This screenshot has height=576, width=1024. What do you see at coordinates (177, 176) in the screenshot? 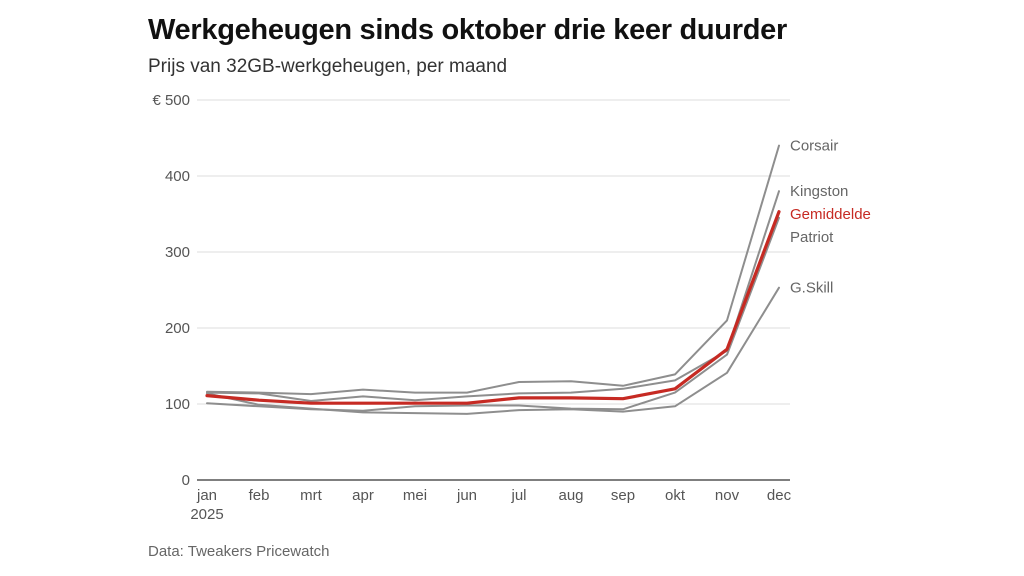
I see `y-tick-label: 400` at bounding box center [177, 176].